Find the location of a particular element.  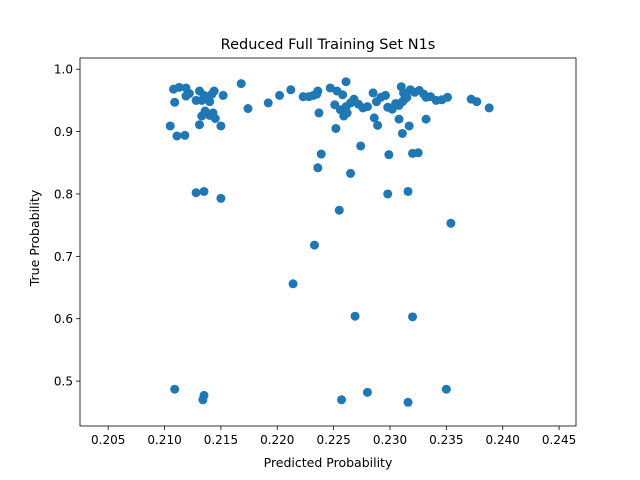

x-tick-label: 0.235 is located at coordinates (446, 440).